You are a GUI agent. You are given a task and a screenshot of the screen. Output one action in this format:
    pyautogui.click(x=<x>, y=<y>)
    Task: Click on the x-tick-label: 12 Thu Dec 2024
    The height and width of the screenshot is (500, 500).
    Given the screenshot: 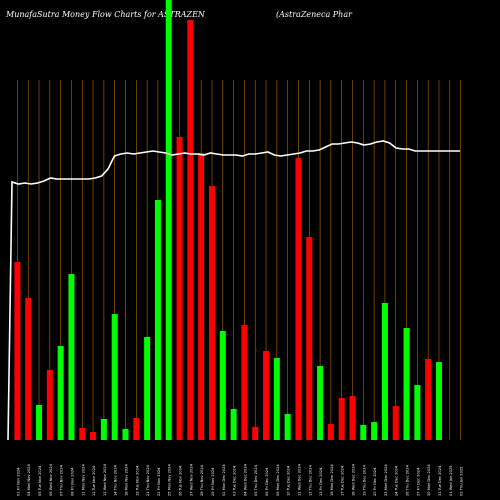 What is the action you would take?
    pyautogui.click(x=310, y=480)
    